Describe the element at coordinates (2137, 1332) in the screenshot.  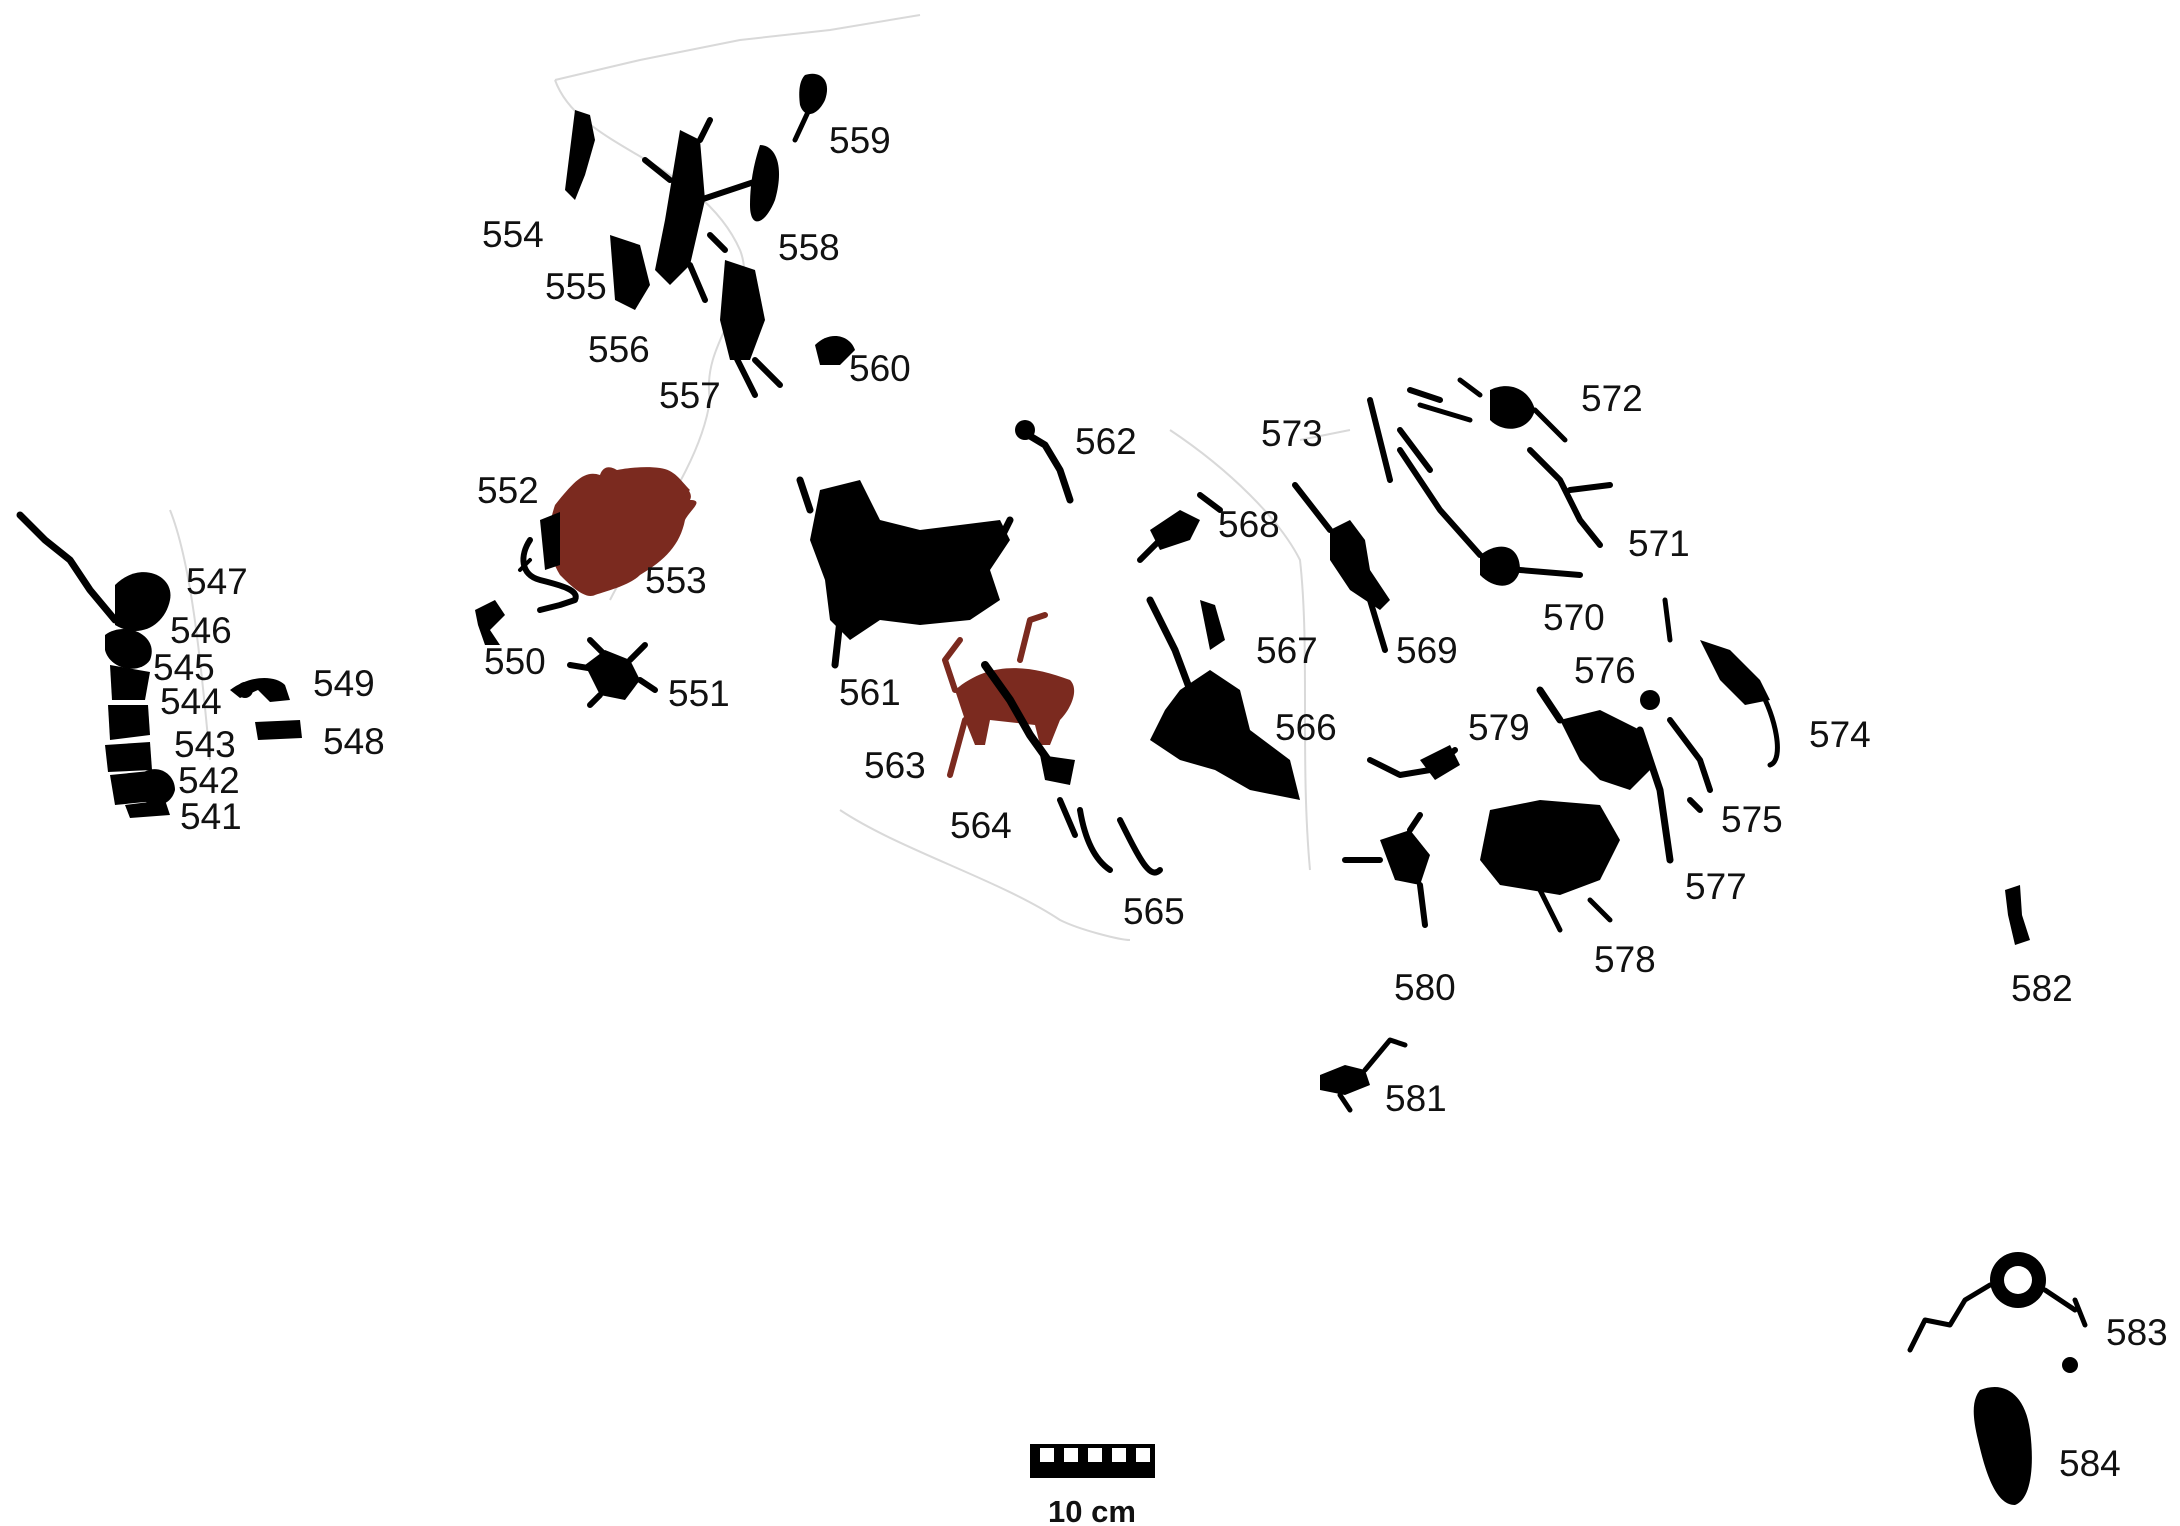
I see `label-583: 583` at that location.